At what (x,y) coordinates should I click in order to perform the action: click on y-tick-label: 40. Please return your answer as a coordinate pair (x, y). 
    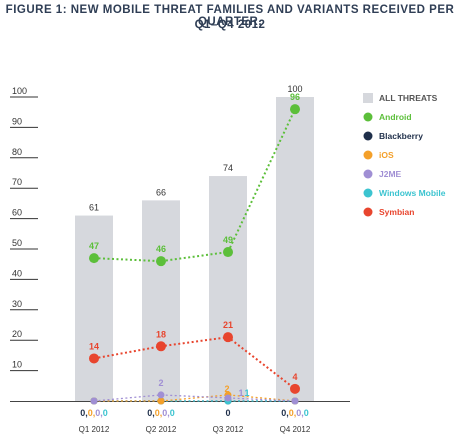
    Looking at the image, I should click on (17, 273).